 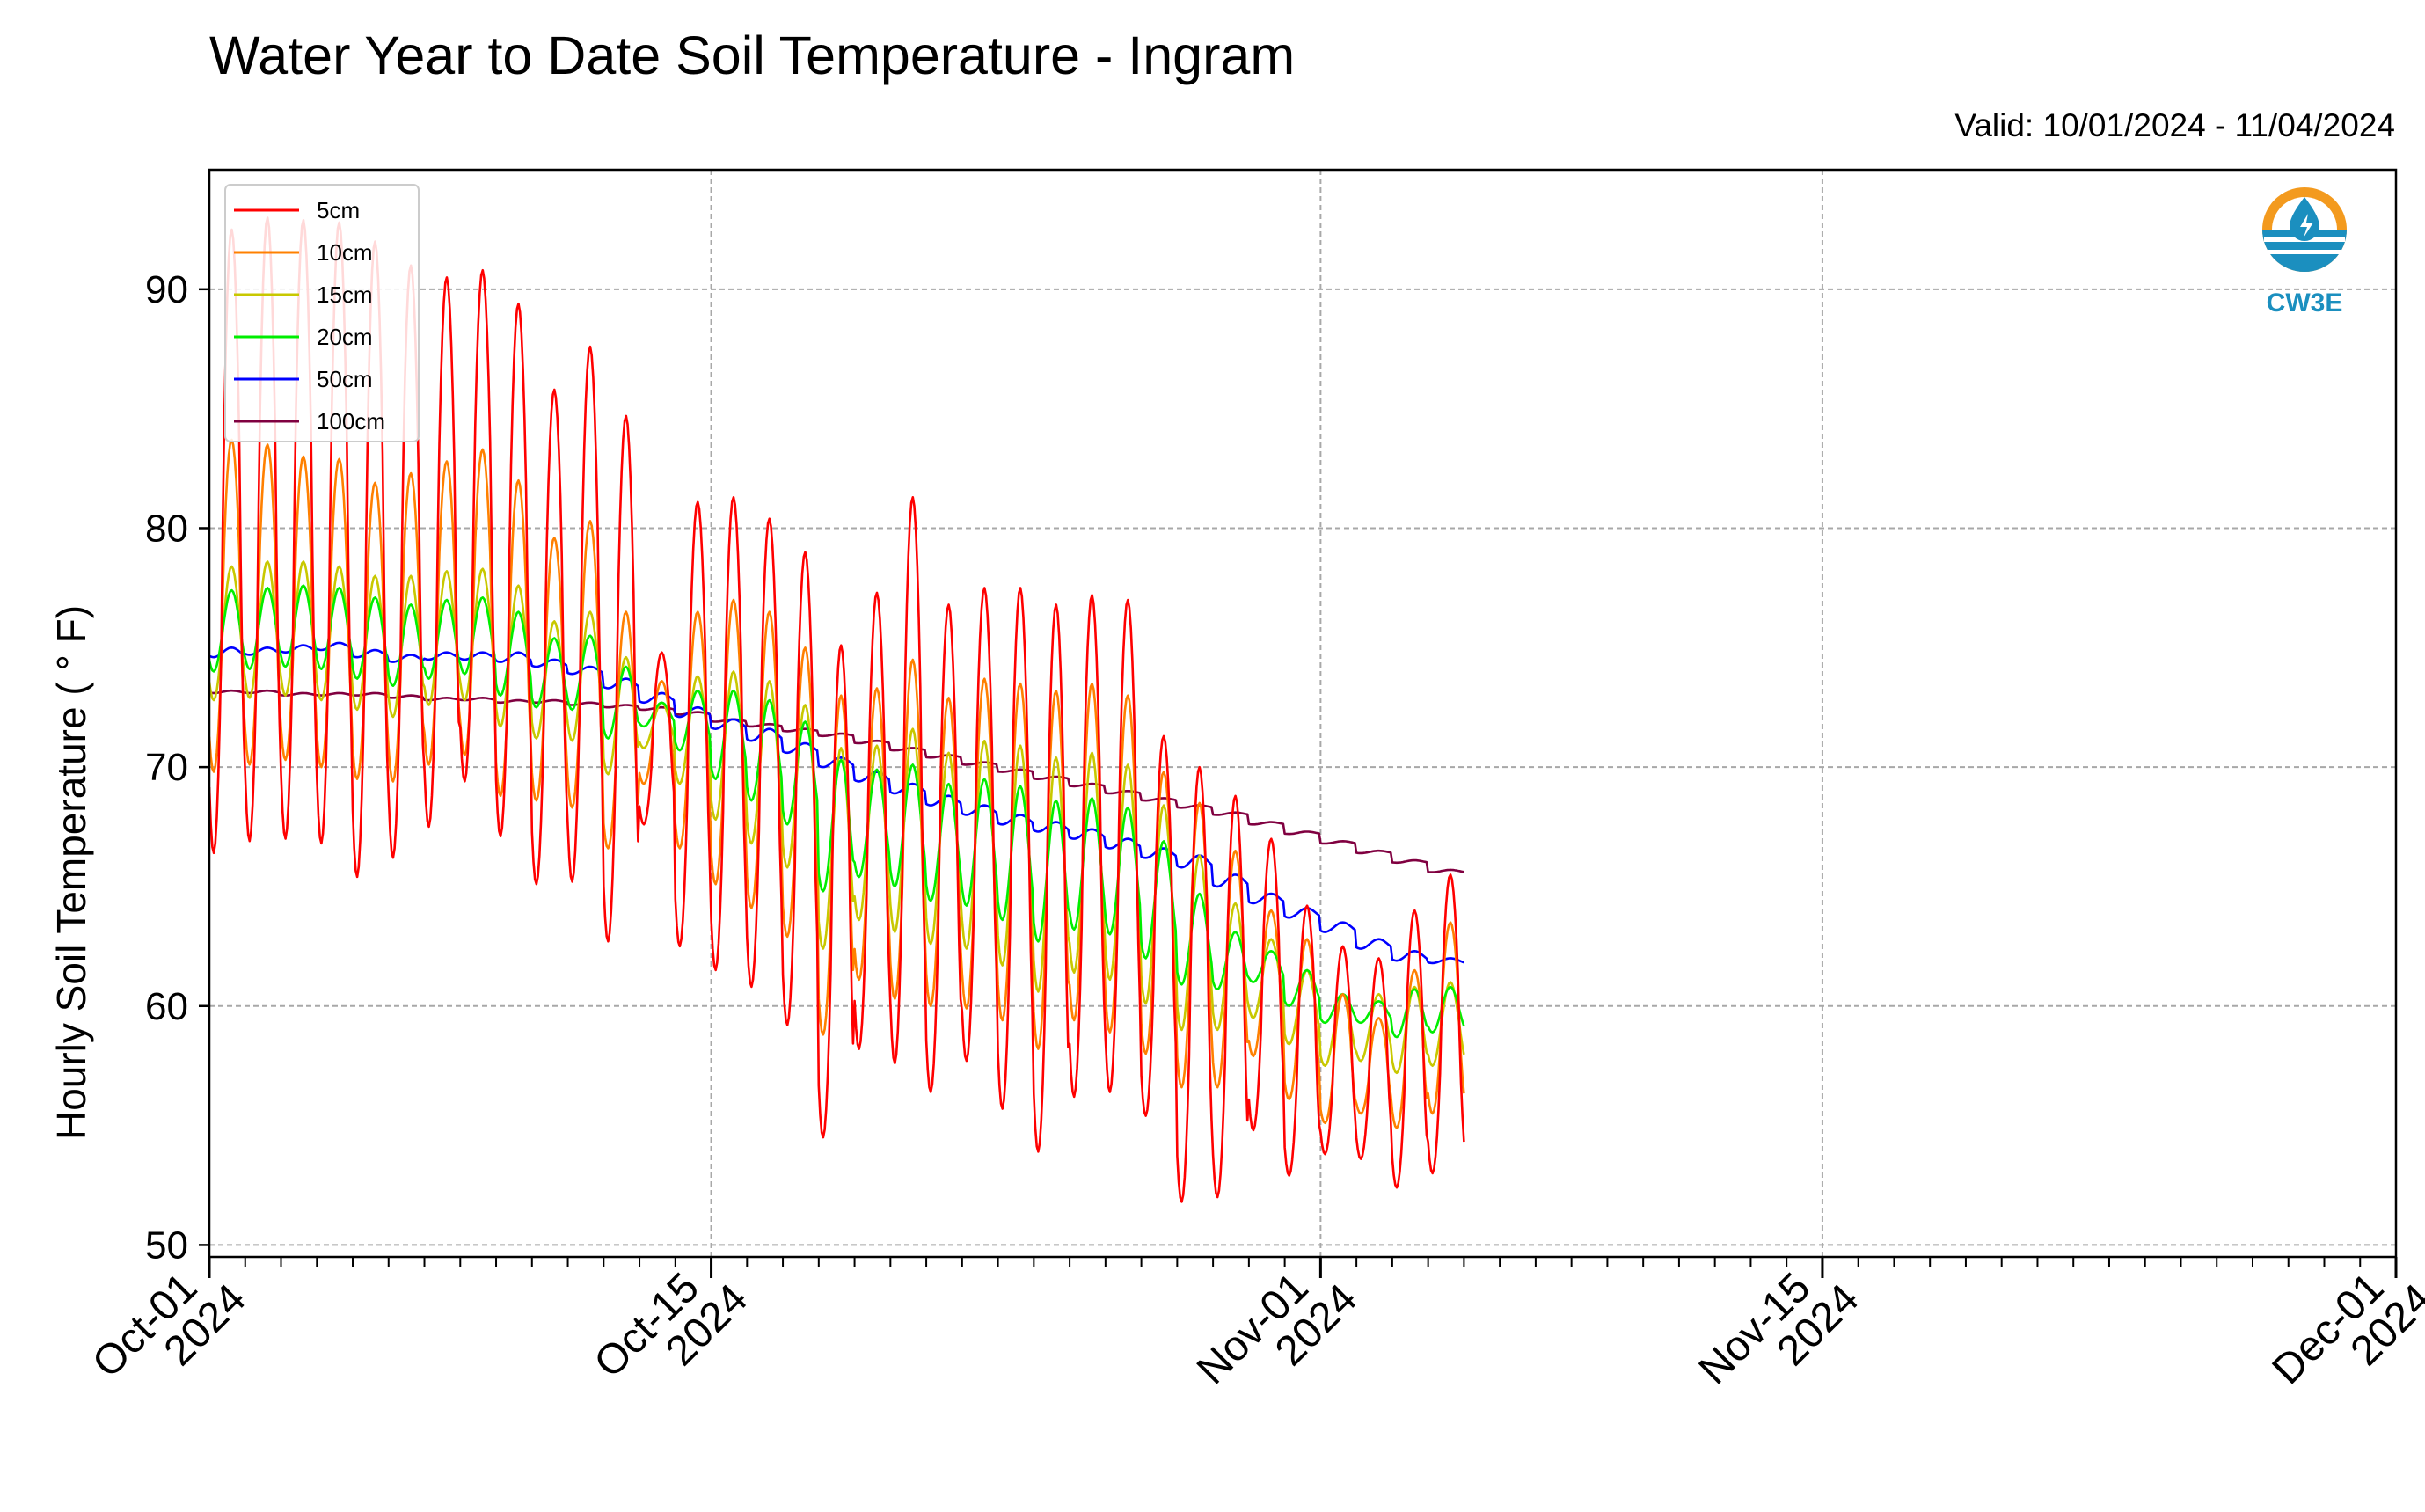 I want to click on legend-label-10cm: 10cm, so click(x=345, y=252).